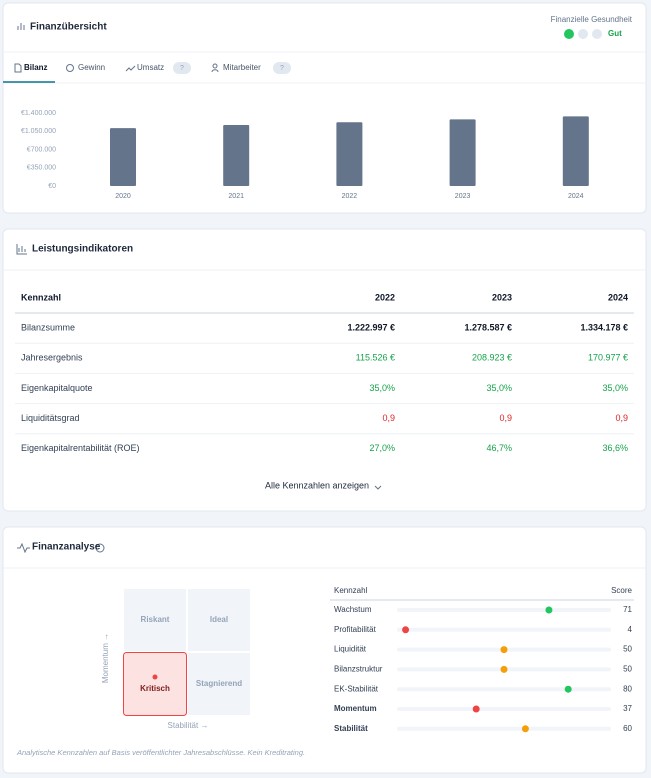 The width and height of the screenshot is (651, 778). Describe the element at coordinates (57, 388) in the screenshot. I see `row-label: Eigenkapitalquote` at that location.